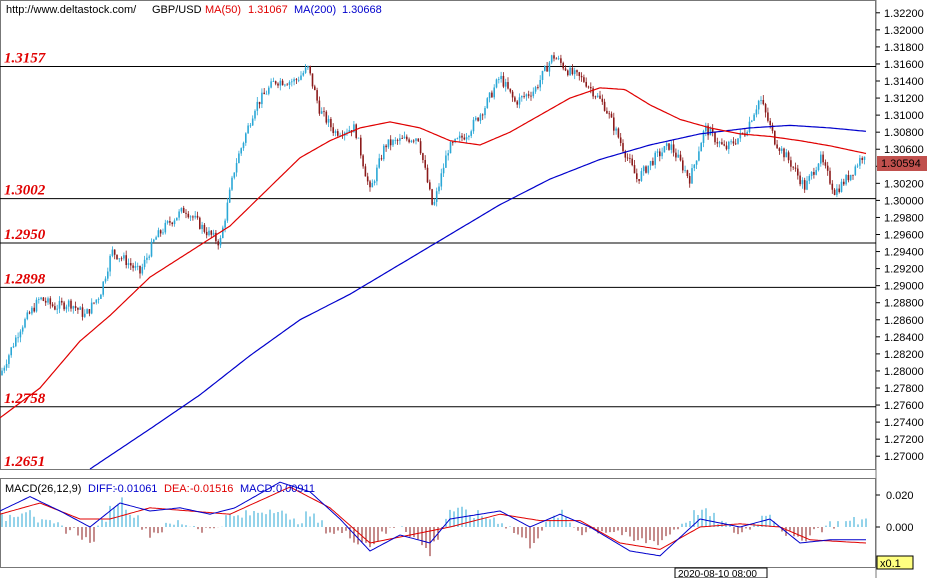  I want to click on ma50-value: 1.31067, so click(268, 10).